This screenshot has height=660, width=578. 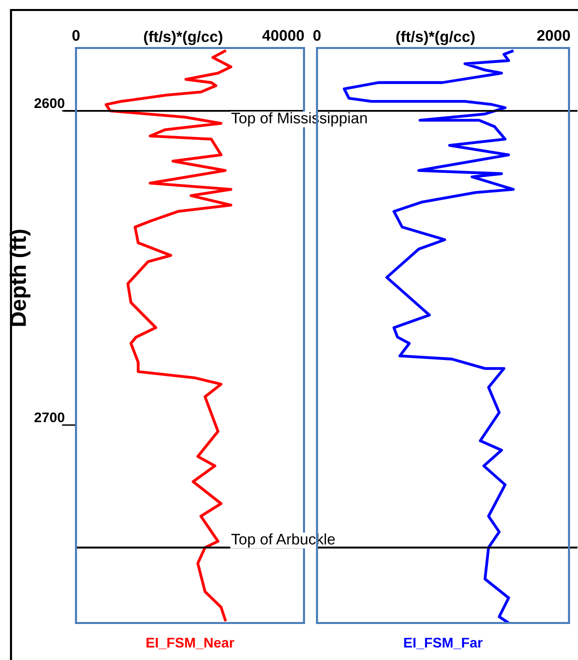 I want to click on series-label: EI_FSM_Near, so click(x=190, y=644).